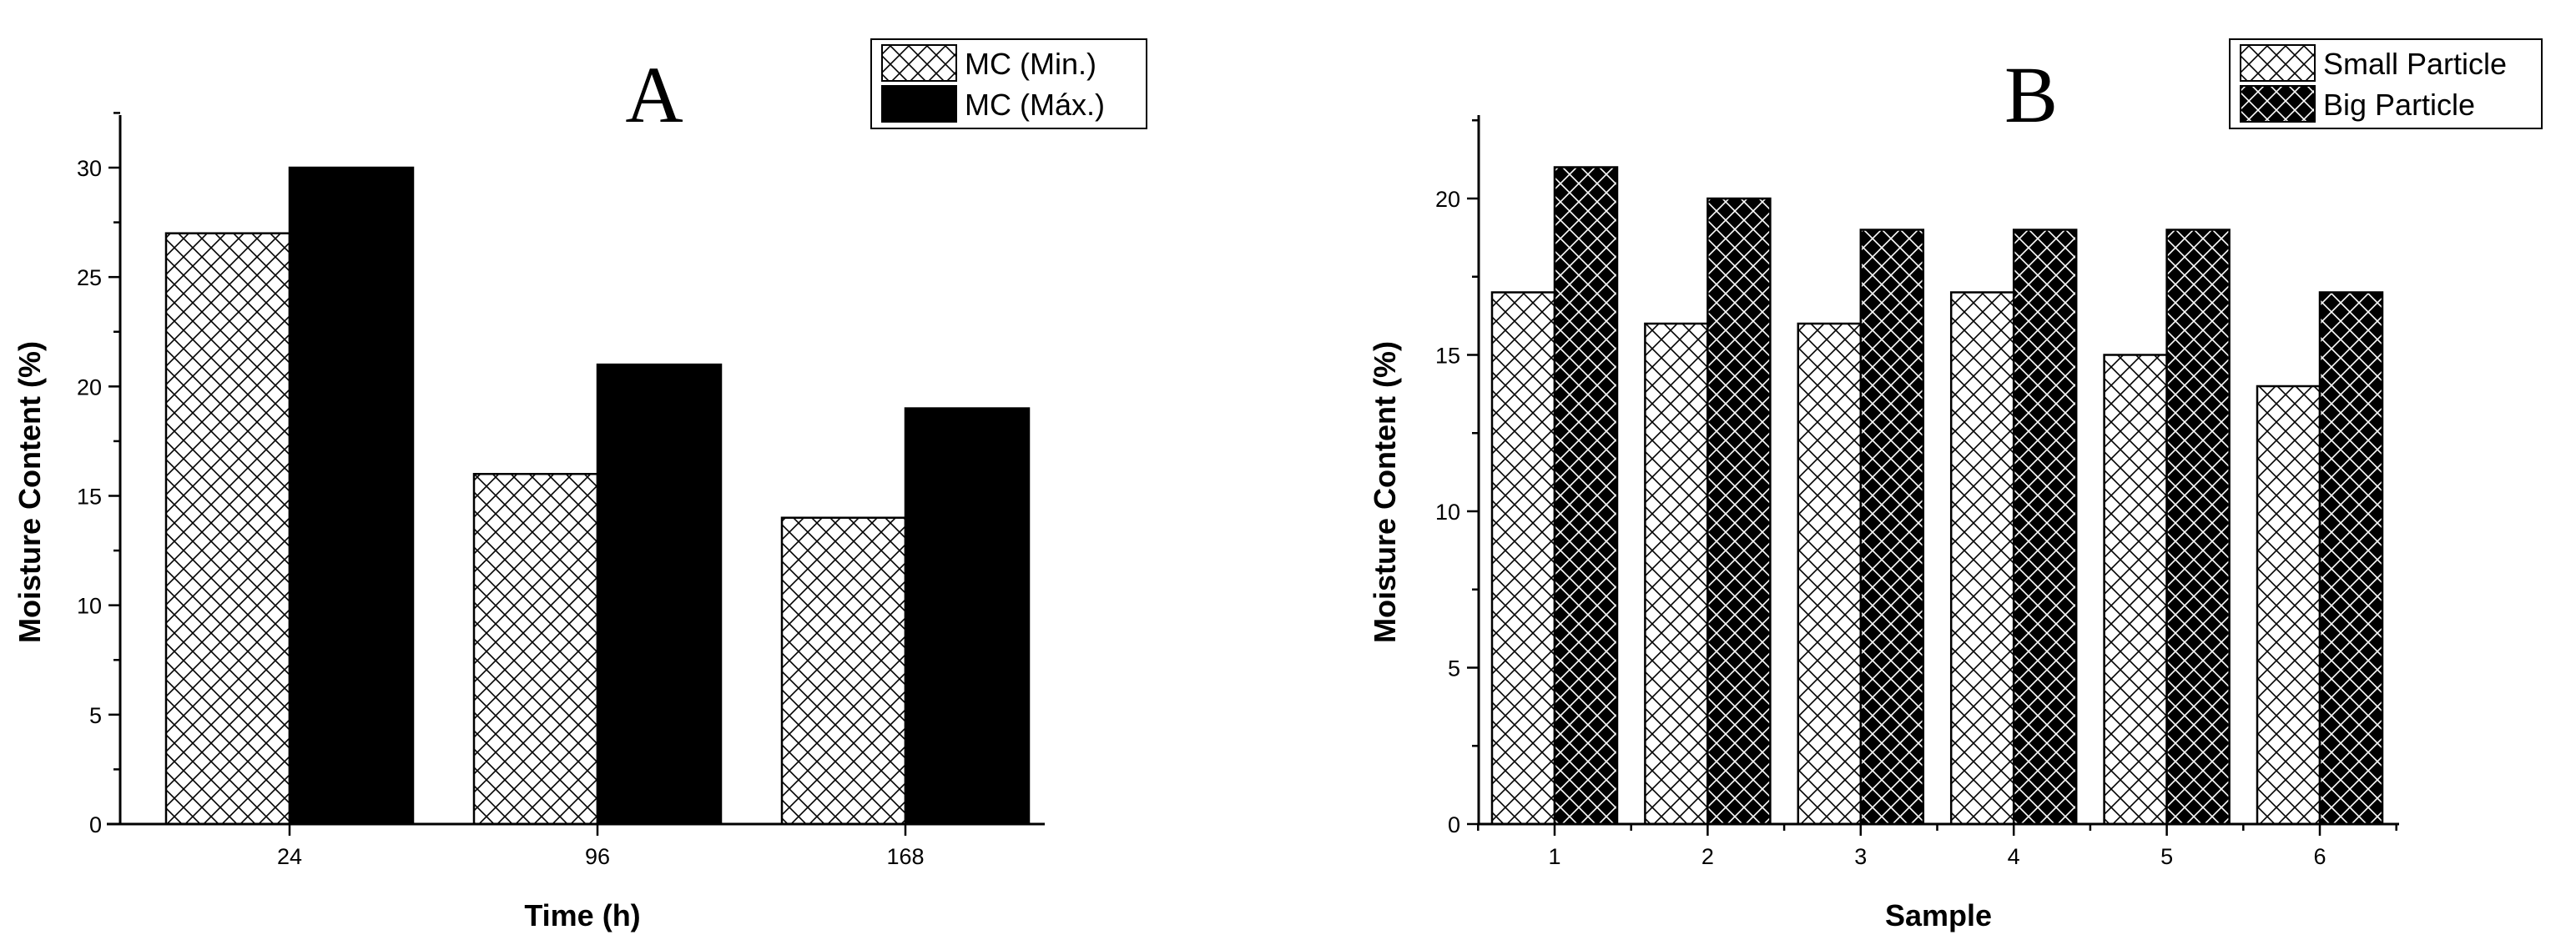  Describe the element at coordinates (1030, 64) in the screenshot. I see `legend-label: MC (Min.)` at that location.